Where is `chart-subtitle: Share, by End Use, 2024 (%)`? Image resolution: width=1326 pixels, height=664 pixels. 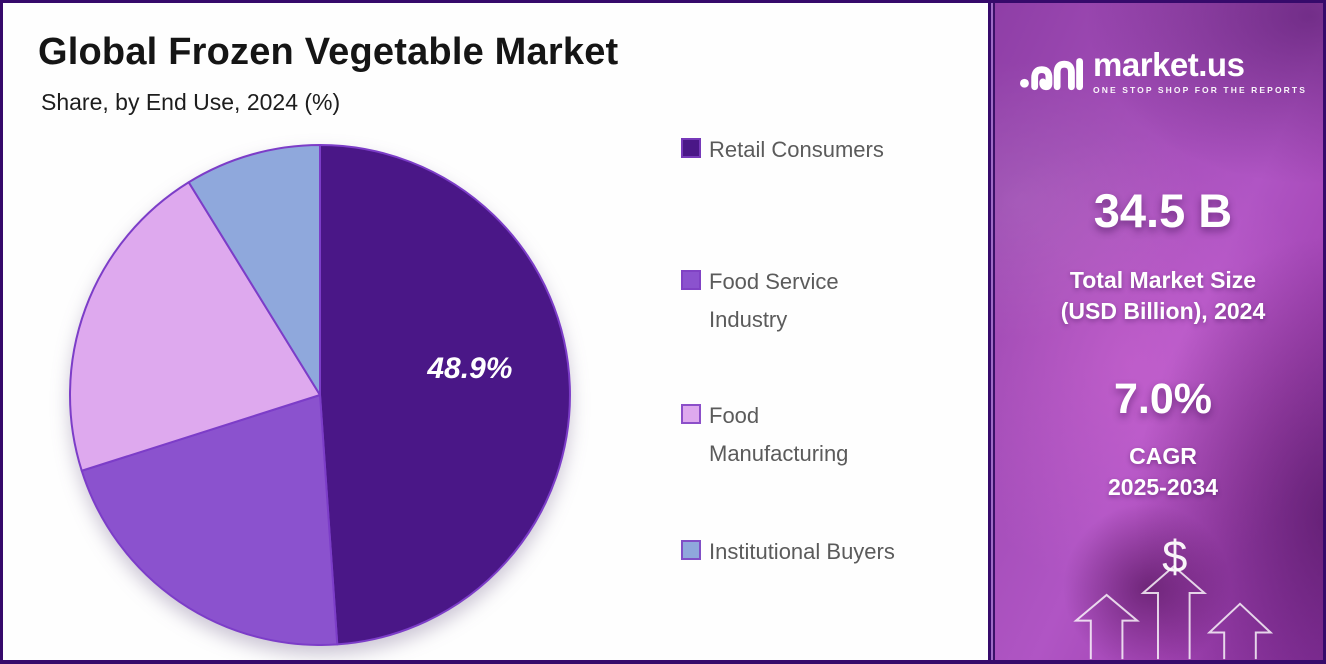 chart-subtitle: Share, by End Use, 2024 (%) is located at coordinates (191, 102).